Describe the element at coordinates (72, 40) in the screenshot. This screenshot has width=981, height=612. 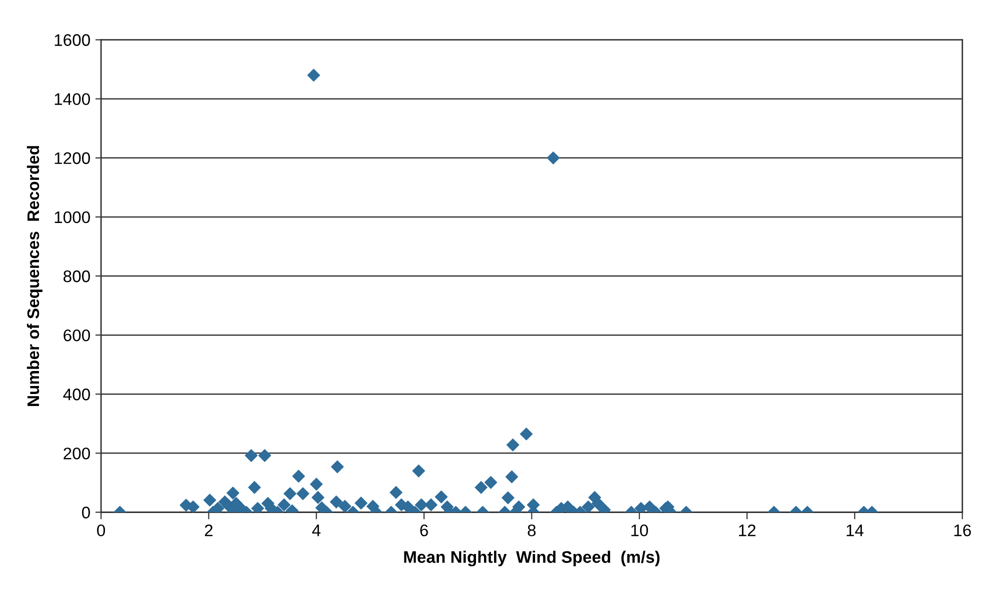
I see `y-tick-label: 1600` at that location.